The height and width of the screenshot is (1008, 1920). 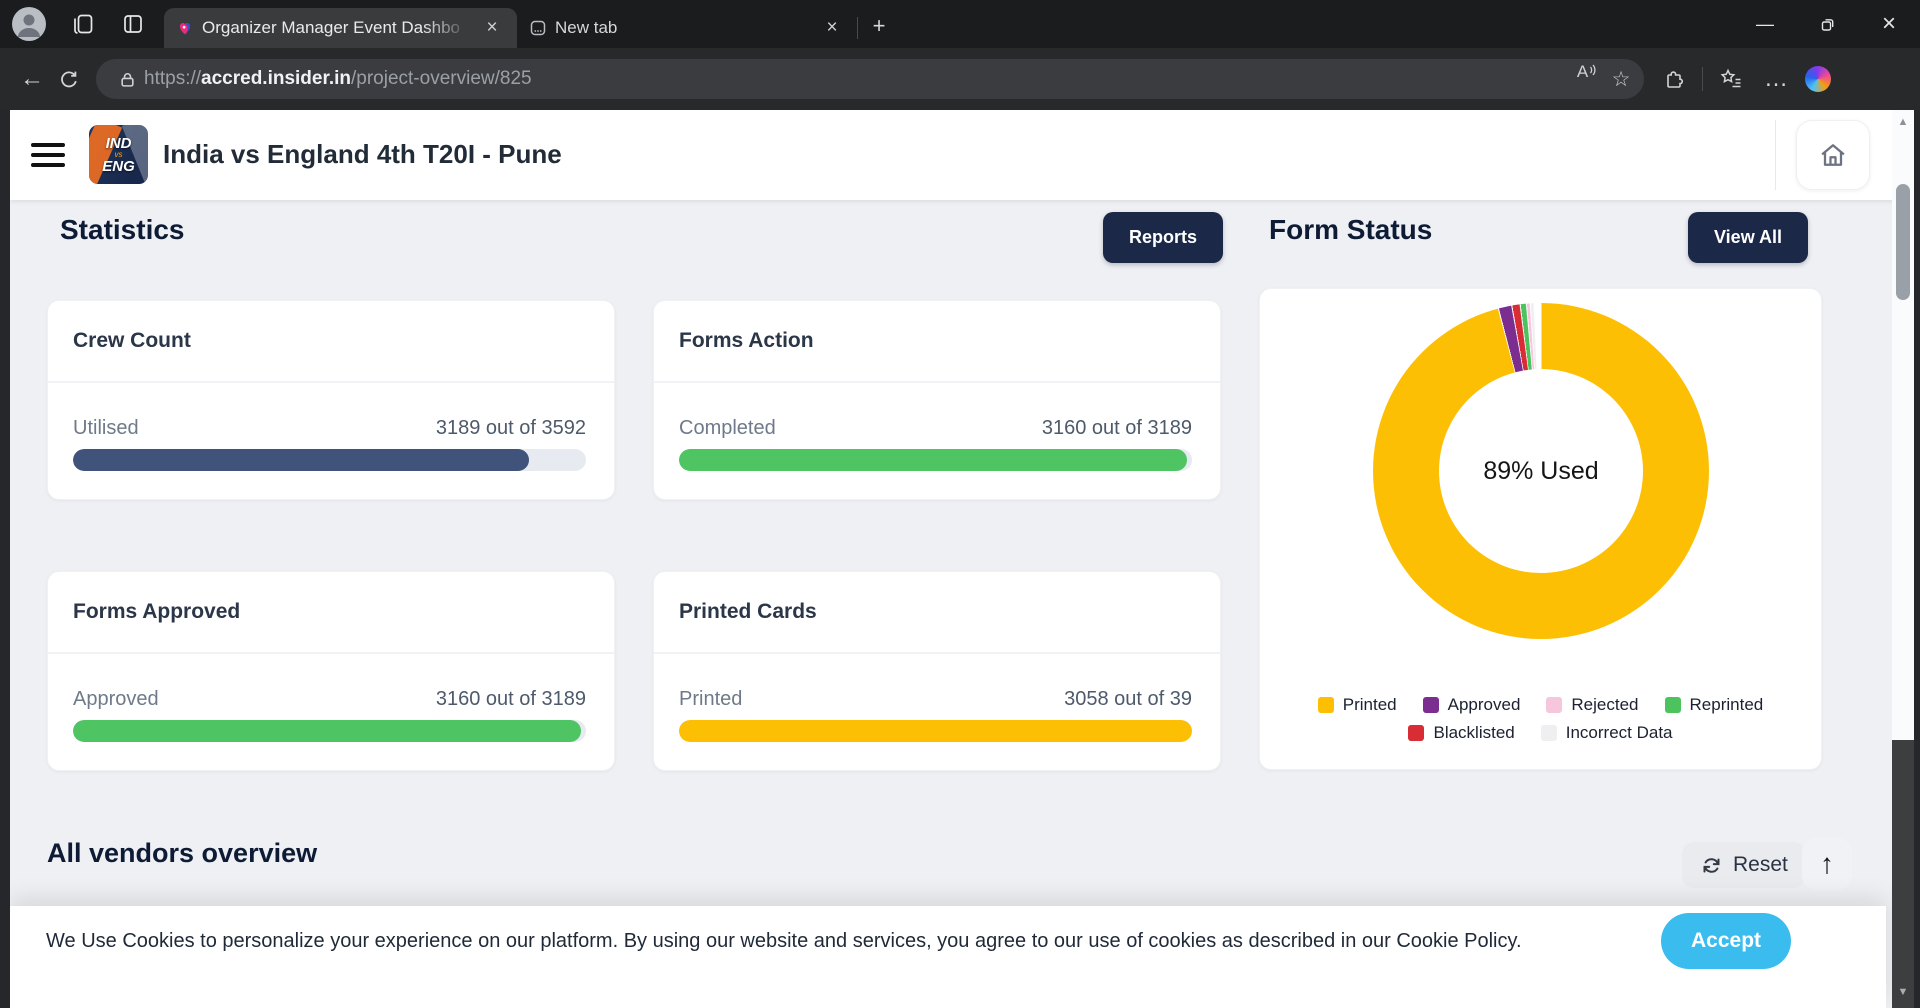 What do you see at coordinates (1713, 705) in the screenshot?
I see `legend-item: Reprinted` at bounding box center [1713, 705].